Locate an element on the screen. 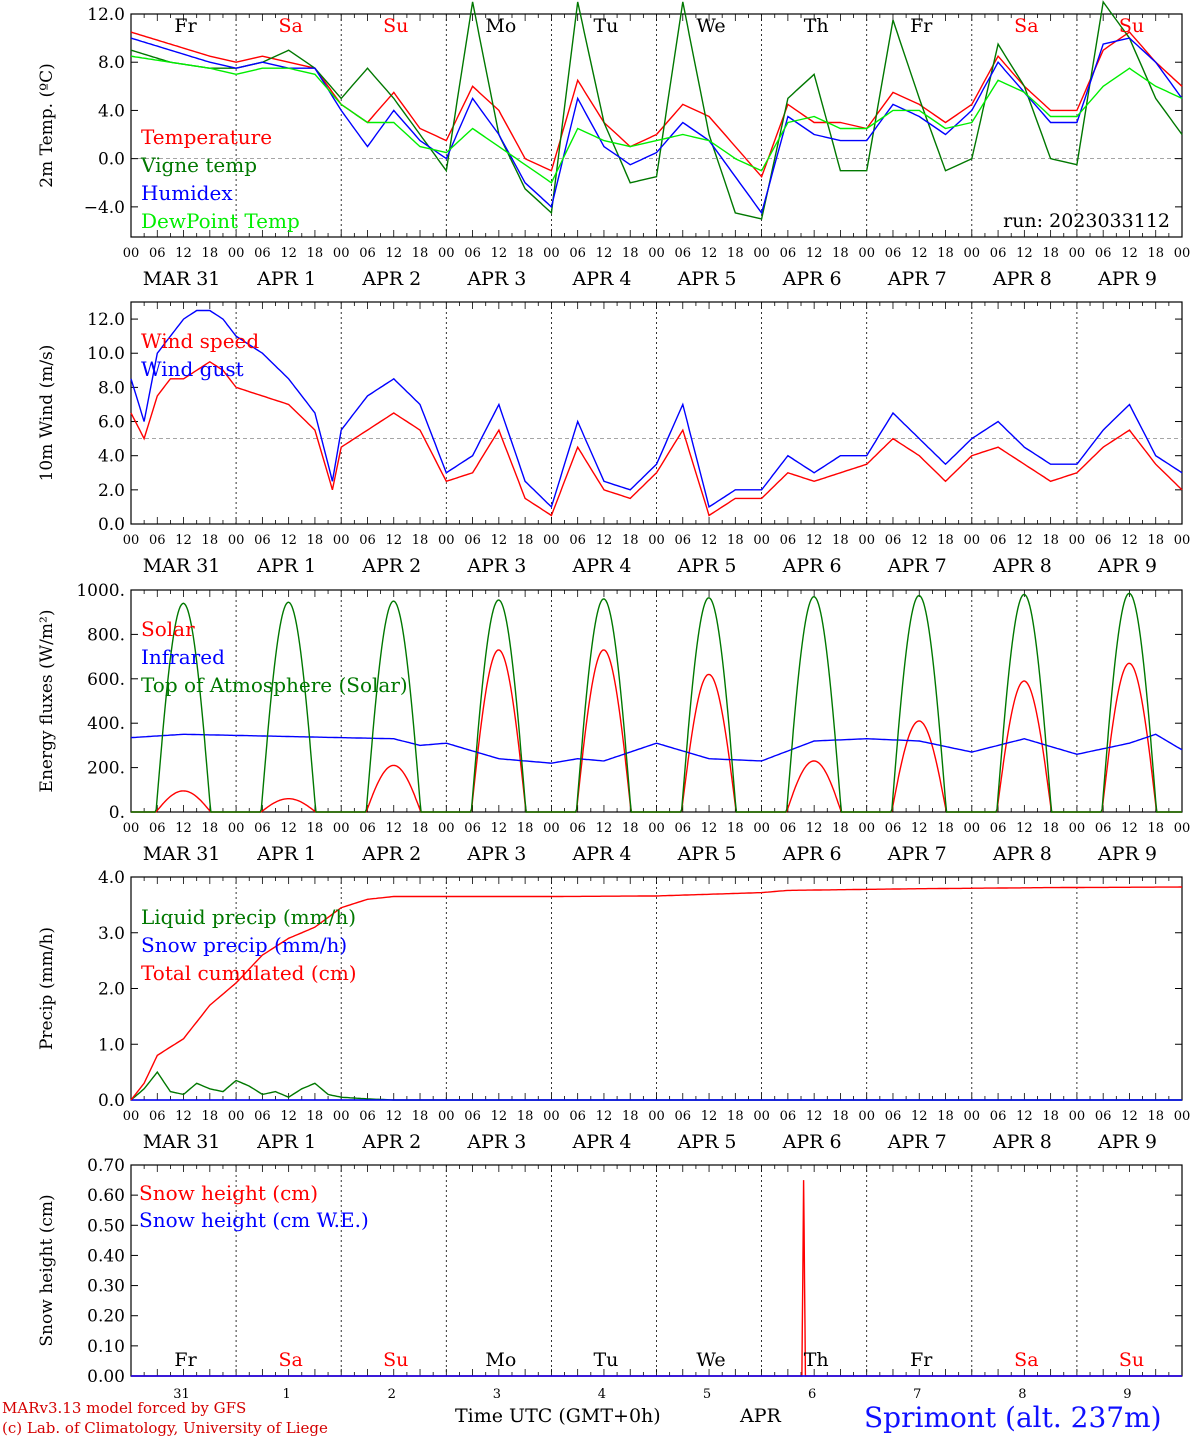 The image size is (1194, 1440). temp-series-vigne-temp is located at coordinates (656, 110).